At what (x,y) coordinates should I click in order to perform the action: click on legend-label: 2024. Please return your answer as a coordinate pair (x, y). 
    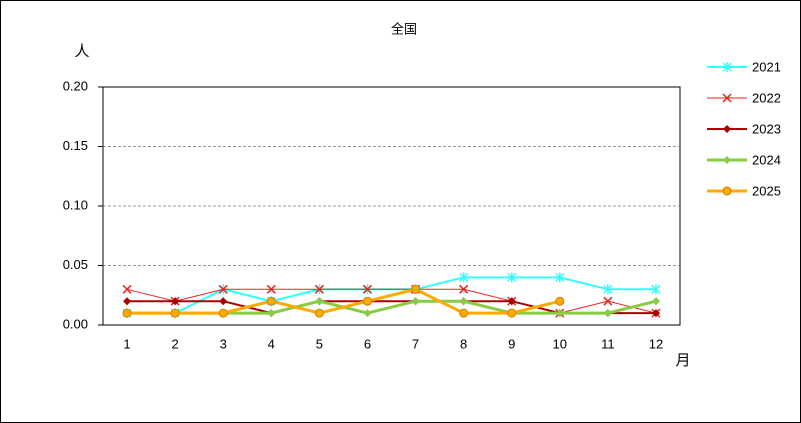
    Looking at the image, I should click on (766, 159).